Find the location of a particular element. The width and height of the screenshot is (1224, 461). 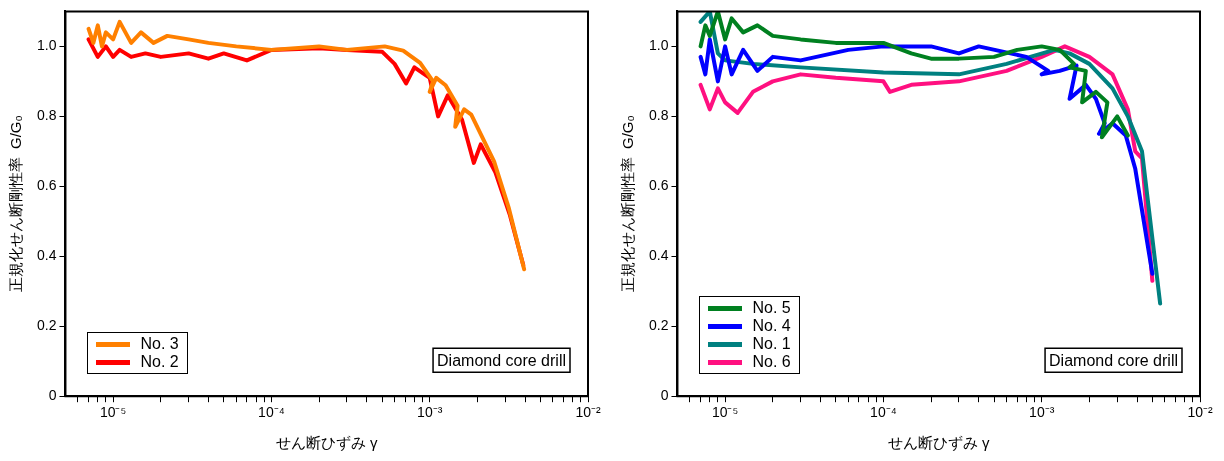

legend-label: No. 3 is located at coordinates (159, 344).